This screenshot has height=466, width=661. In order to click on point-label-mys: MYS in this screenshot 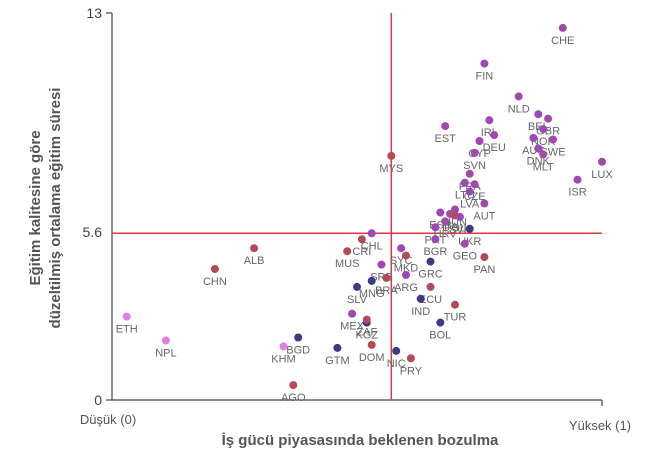, I will do `click(391, 169)`.